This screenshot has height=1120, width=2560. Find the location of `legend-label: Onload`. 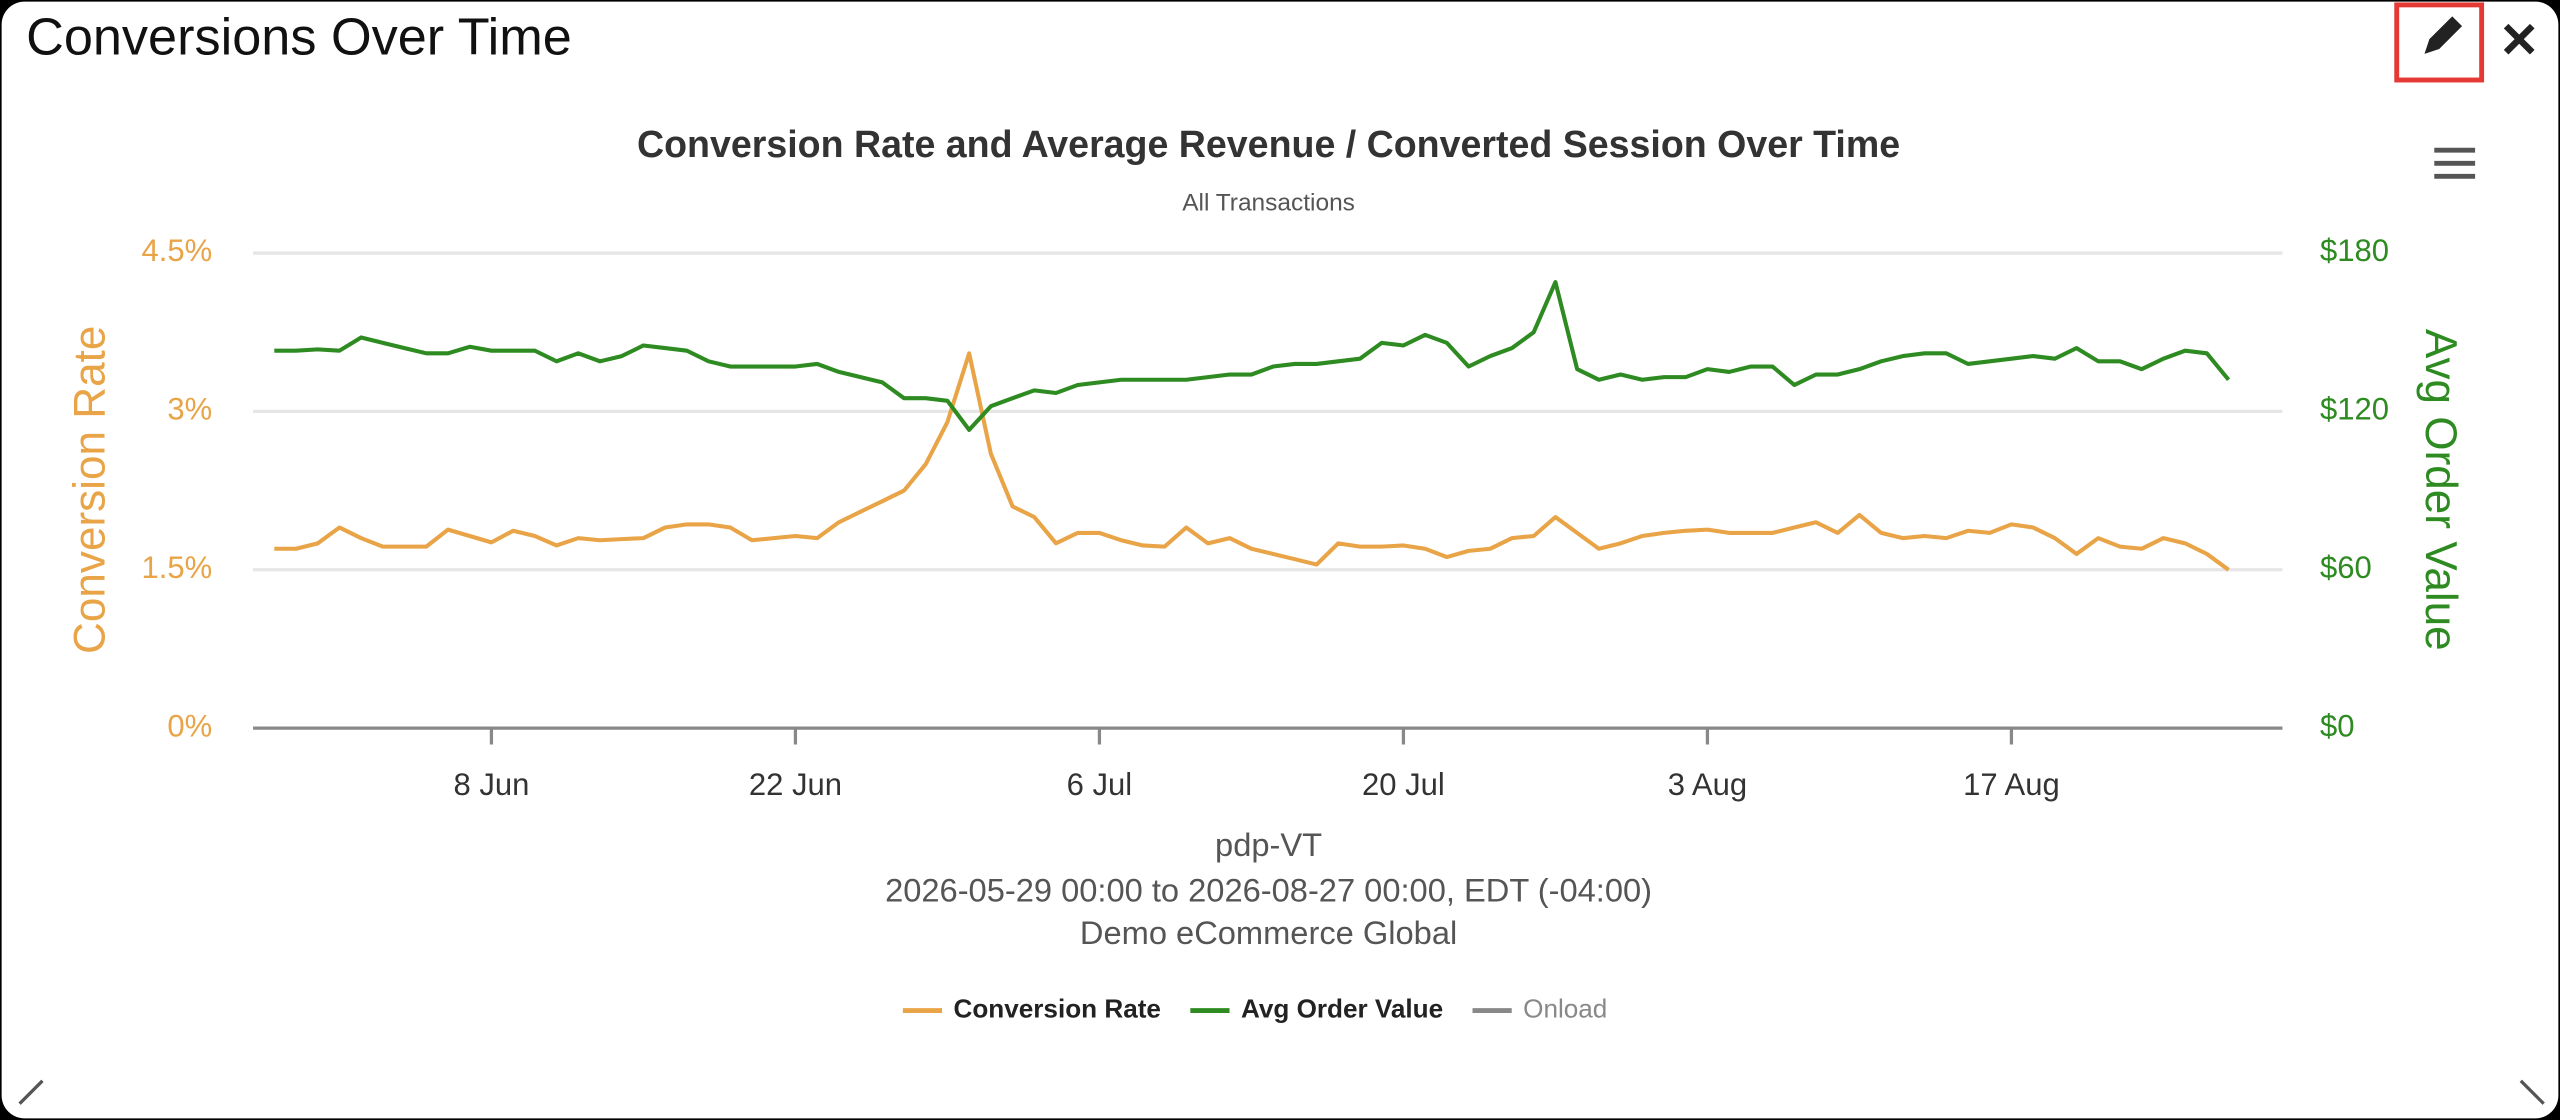

legend-label: Onload is located at coordinates (1565, 1009).